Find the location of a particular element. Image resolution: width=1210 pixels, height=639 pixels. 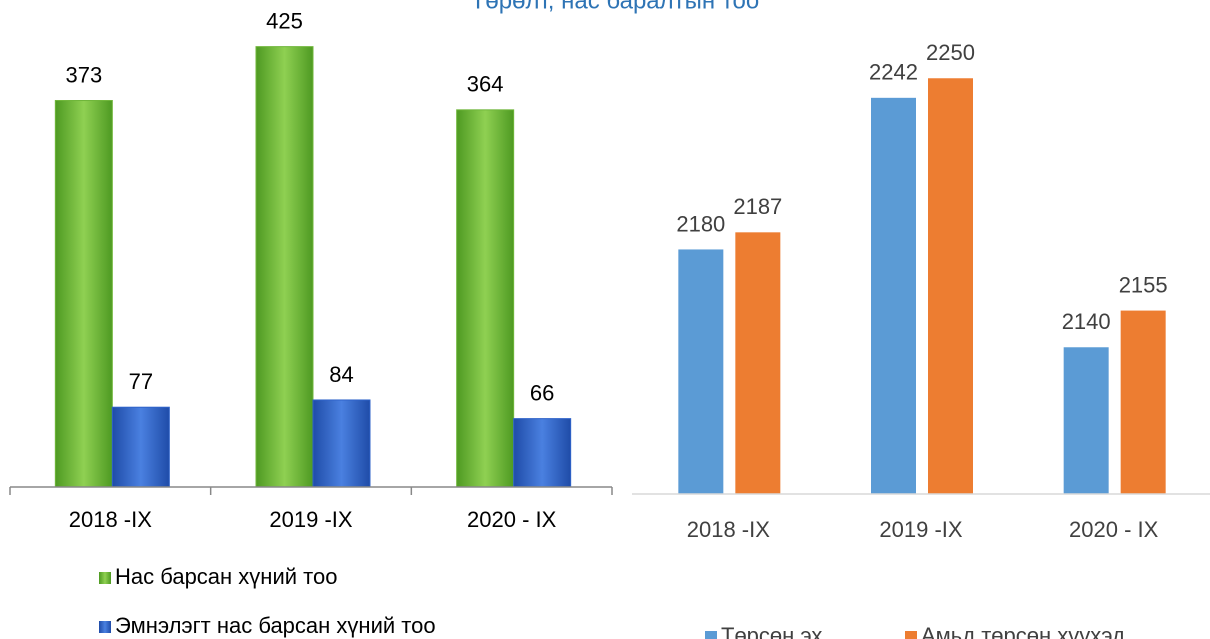

data-label: 425 is located at coordinates (284, 20).